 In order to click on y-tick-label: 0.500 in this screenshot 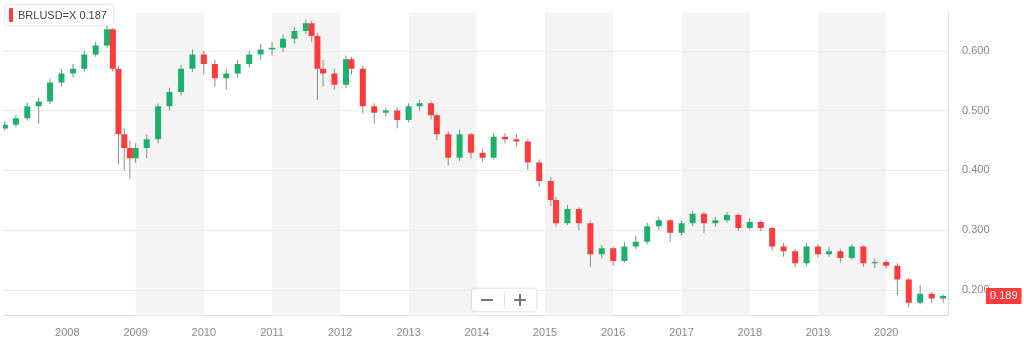, I will do `click(976, 109)`.